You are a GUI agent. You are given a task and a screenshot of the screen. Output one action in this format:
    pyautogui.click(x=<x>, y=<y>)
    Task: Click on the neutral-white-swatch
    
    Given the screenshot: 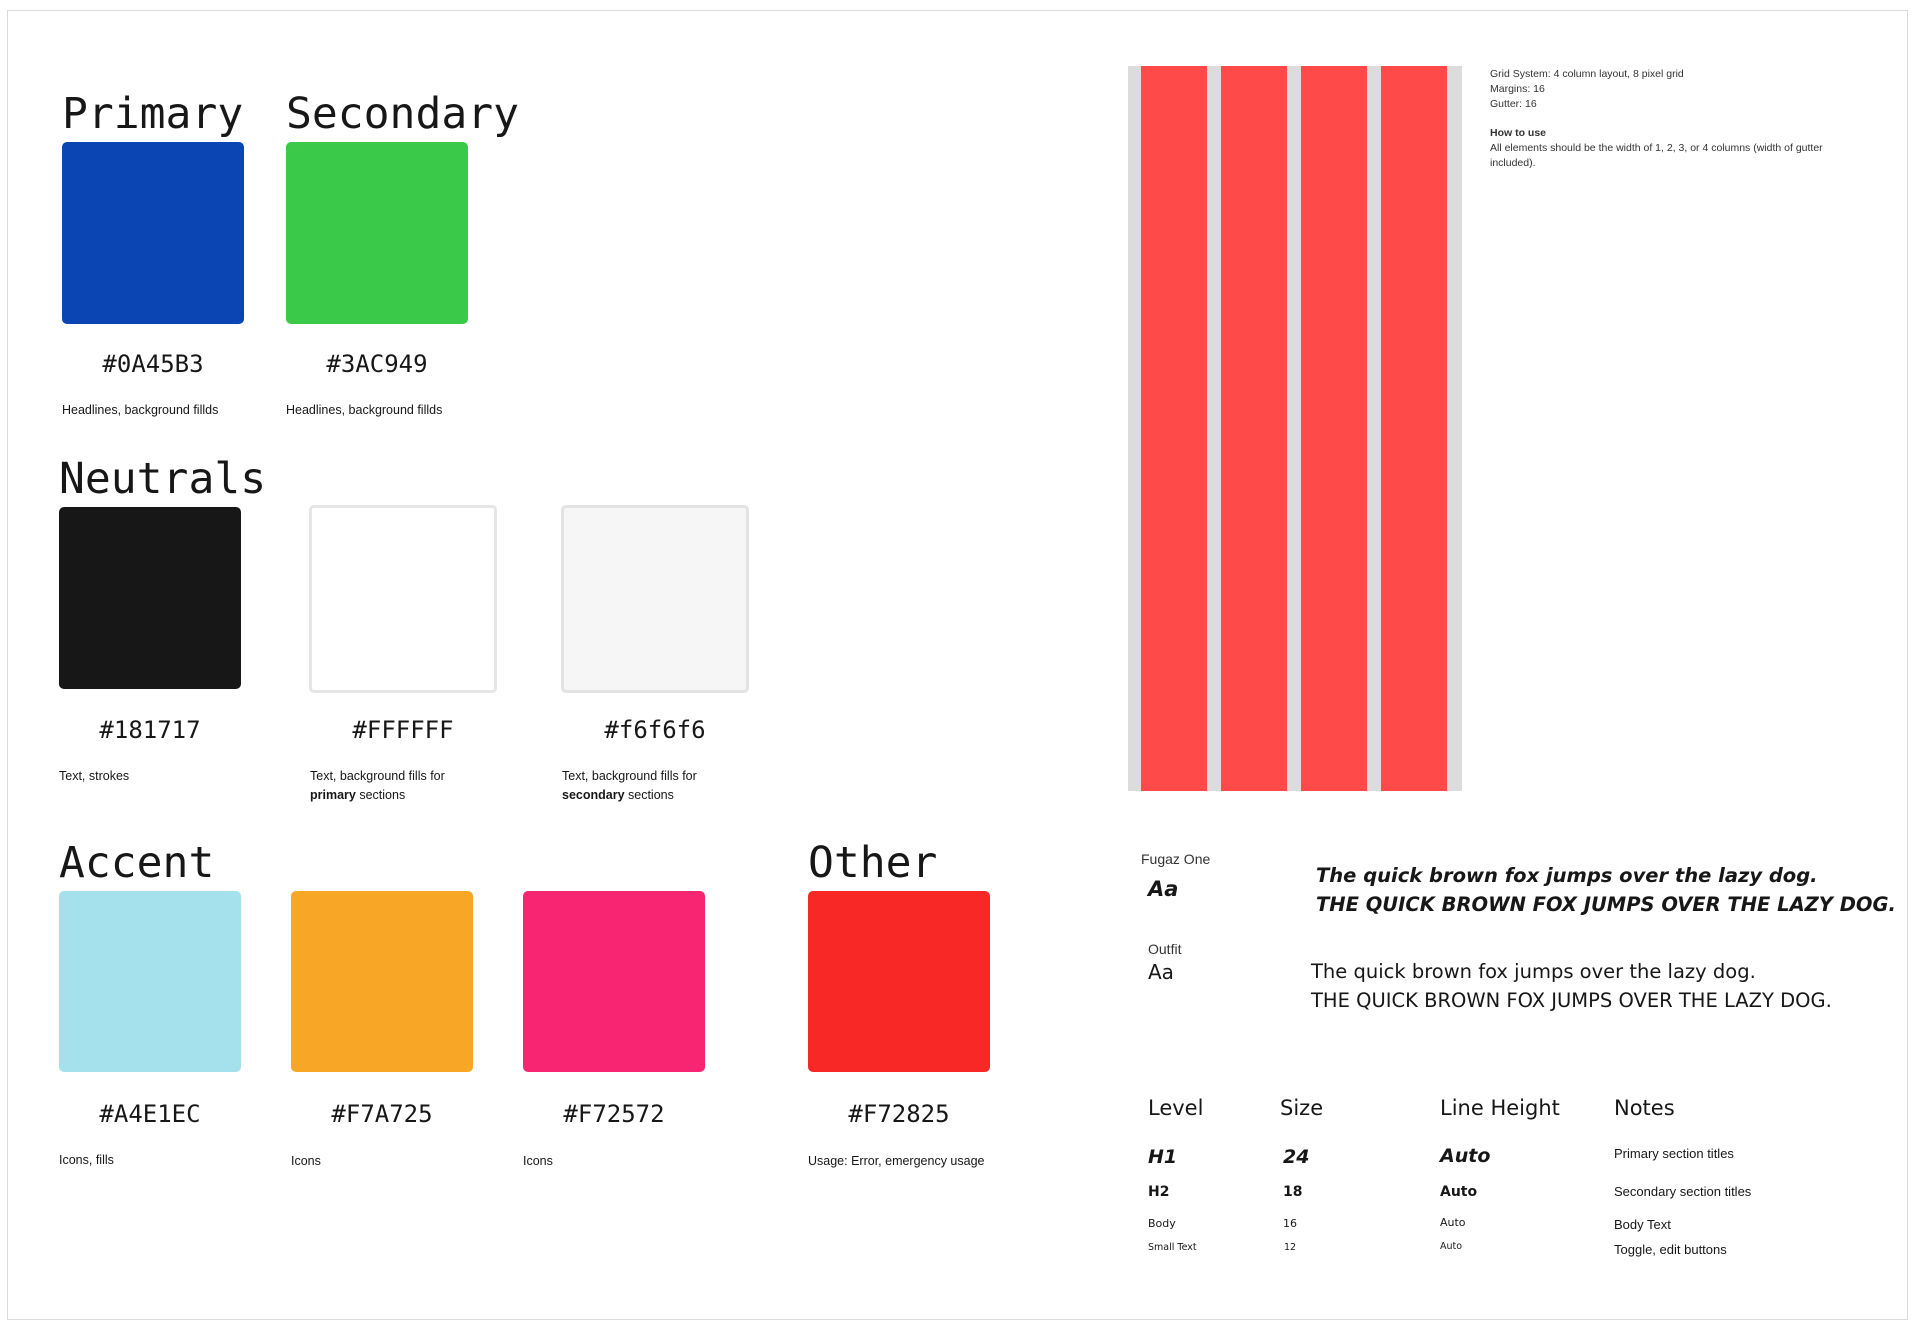 What is the action you would take?
    pyautogui.click(x=403, y=599)
    